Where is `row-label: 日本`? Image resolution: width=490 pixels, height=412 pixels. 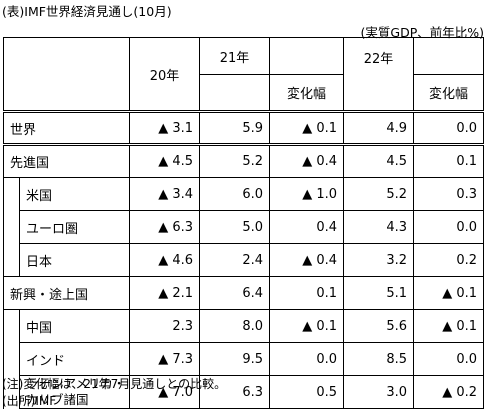
row-label: 日本 is located at coordinates (74, 260).